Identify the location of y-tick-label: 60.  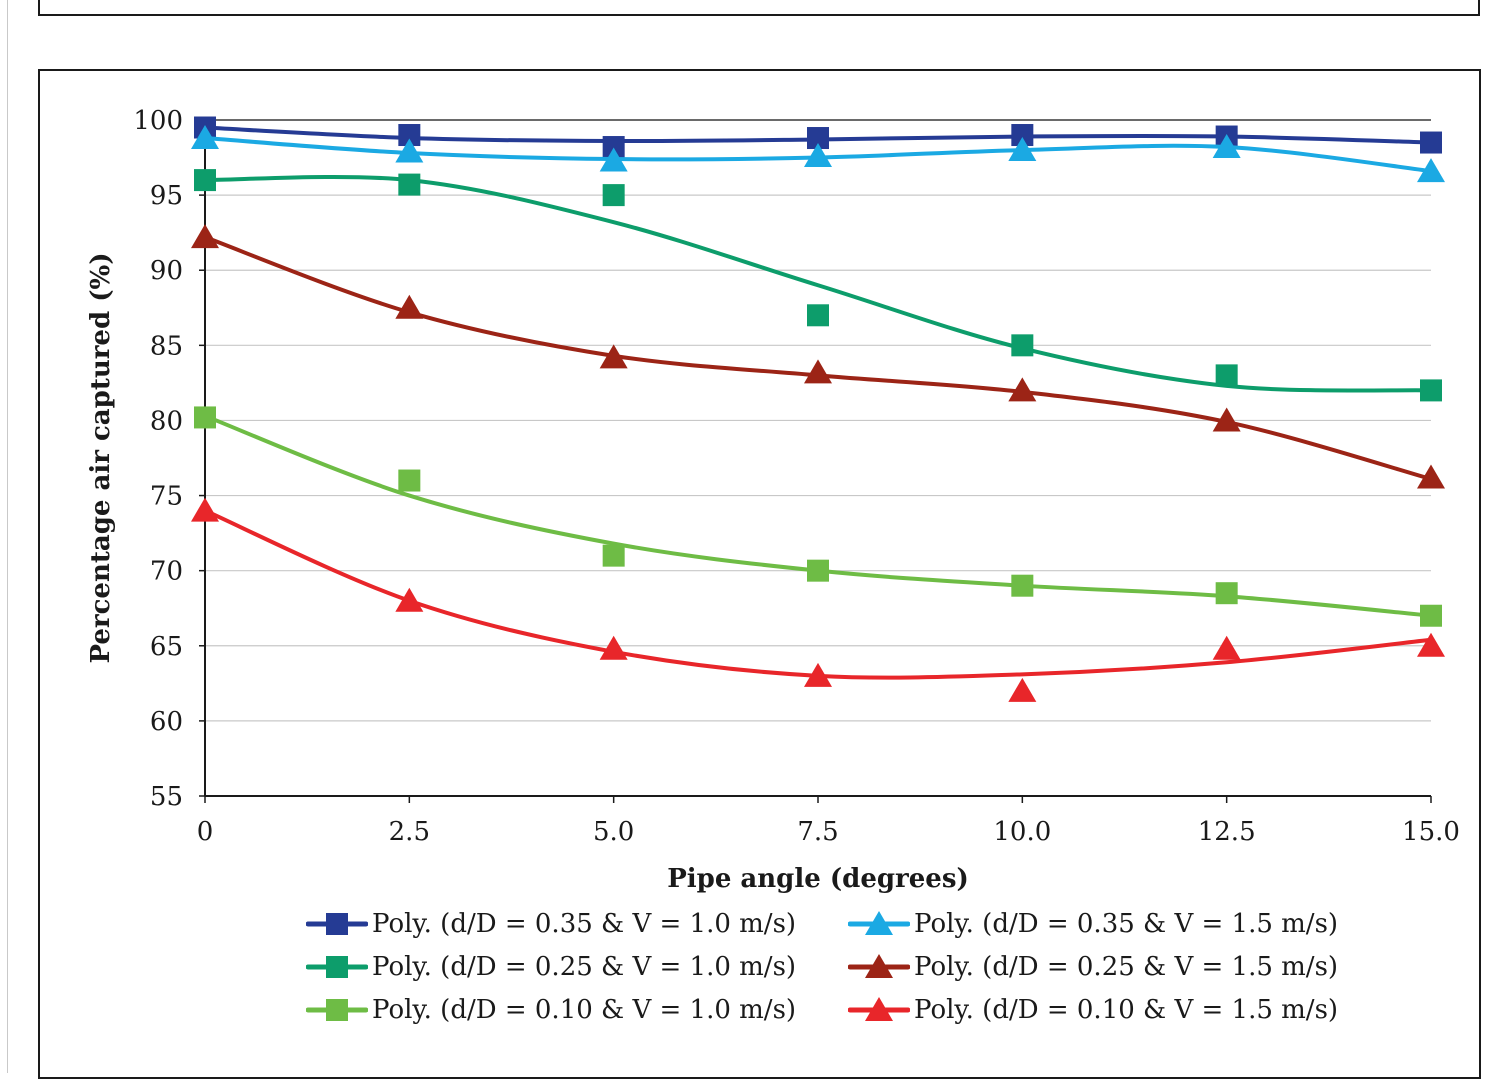
(166, 722).